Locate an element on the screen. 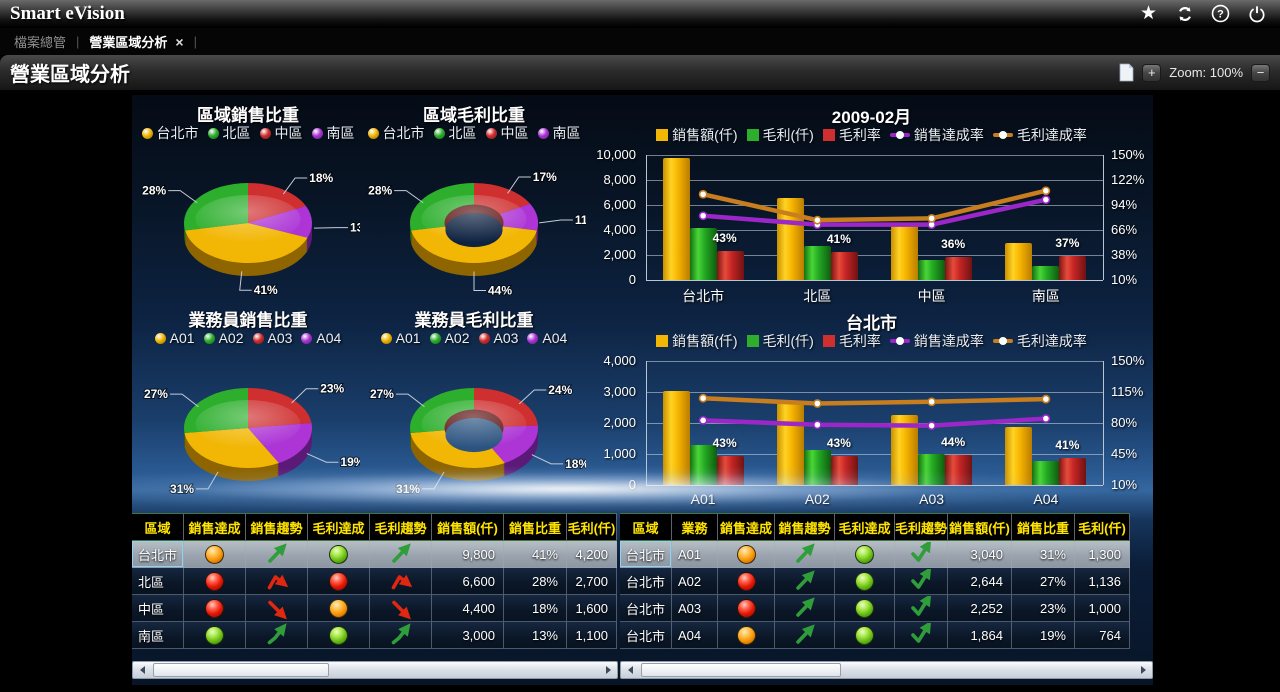  tab-close-icon: × is located at coordinates (179, 41).